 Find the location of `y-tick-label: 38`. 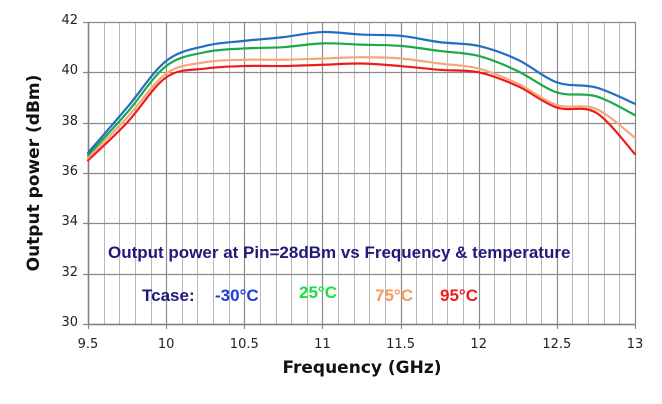

y-tick-label: 38 is located at coordinates (69, 121).